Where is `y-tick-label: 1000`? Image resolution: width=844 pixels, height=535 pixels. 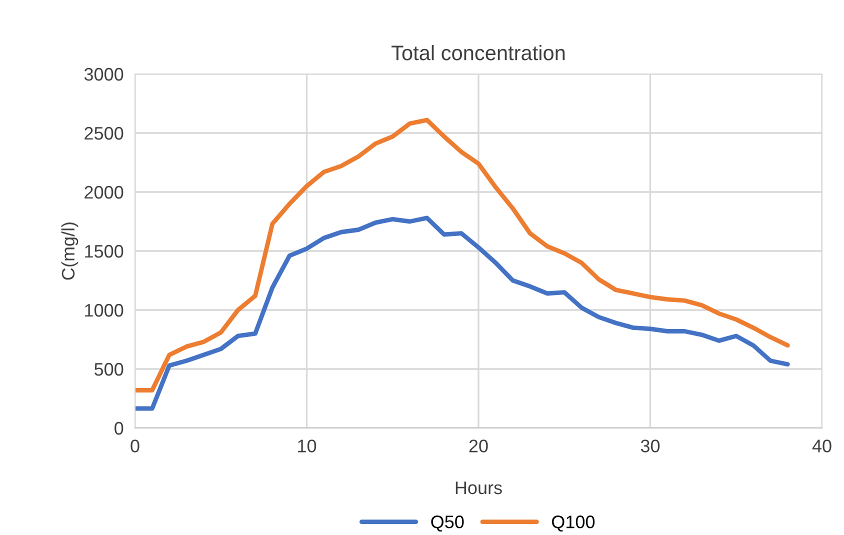
y-tick-label: 1000 is located at coordinates (104, 310).